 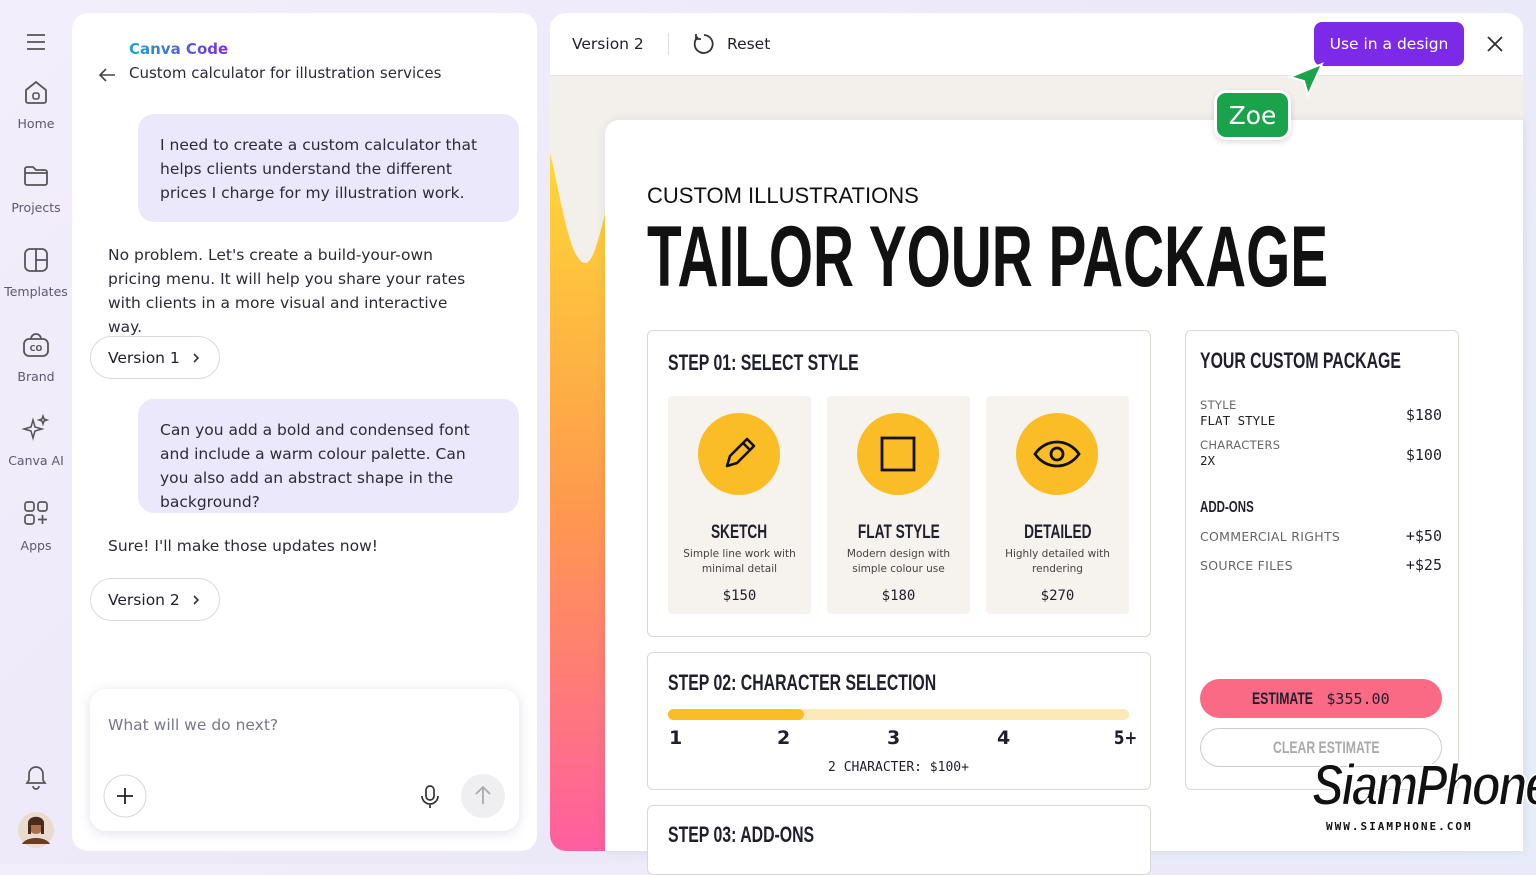 I want to click on addons-title-text: ADD-ONS, so click(x=1227, y=507).